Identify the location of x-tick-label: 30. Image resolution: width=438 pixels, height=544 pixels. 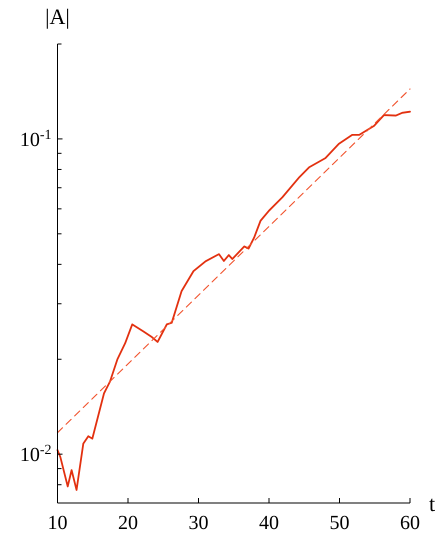
(198, 523).